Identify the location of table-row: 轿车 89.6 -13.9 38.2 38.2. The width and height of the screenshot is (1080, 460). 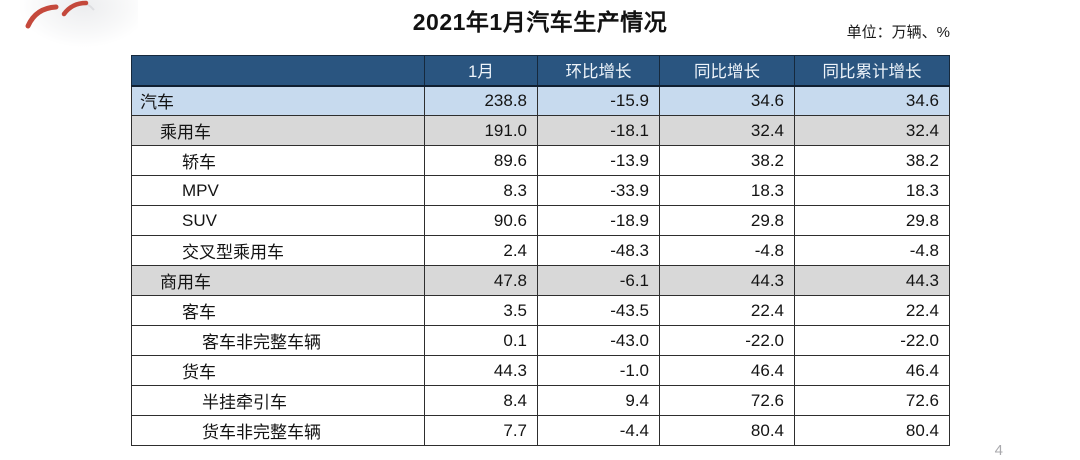
(540, 160).